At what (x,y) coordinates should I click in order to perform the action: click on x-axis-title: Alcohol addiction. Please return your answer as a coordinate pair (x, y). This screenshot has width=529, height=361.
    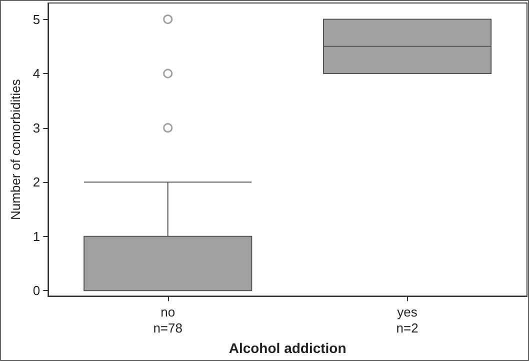
    Looking at the image, I should click on (287, 348).